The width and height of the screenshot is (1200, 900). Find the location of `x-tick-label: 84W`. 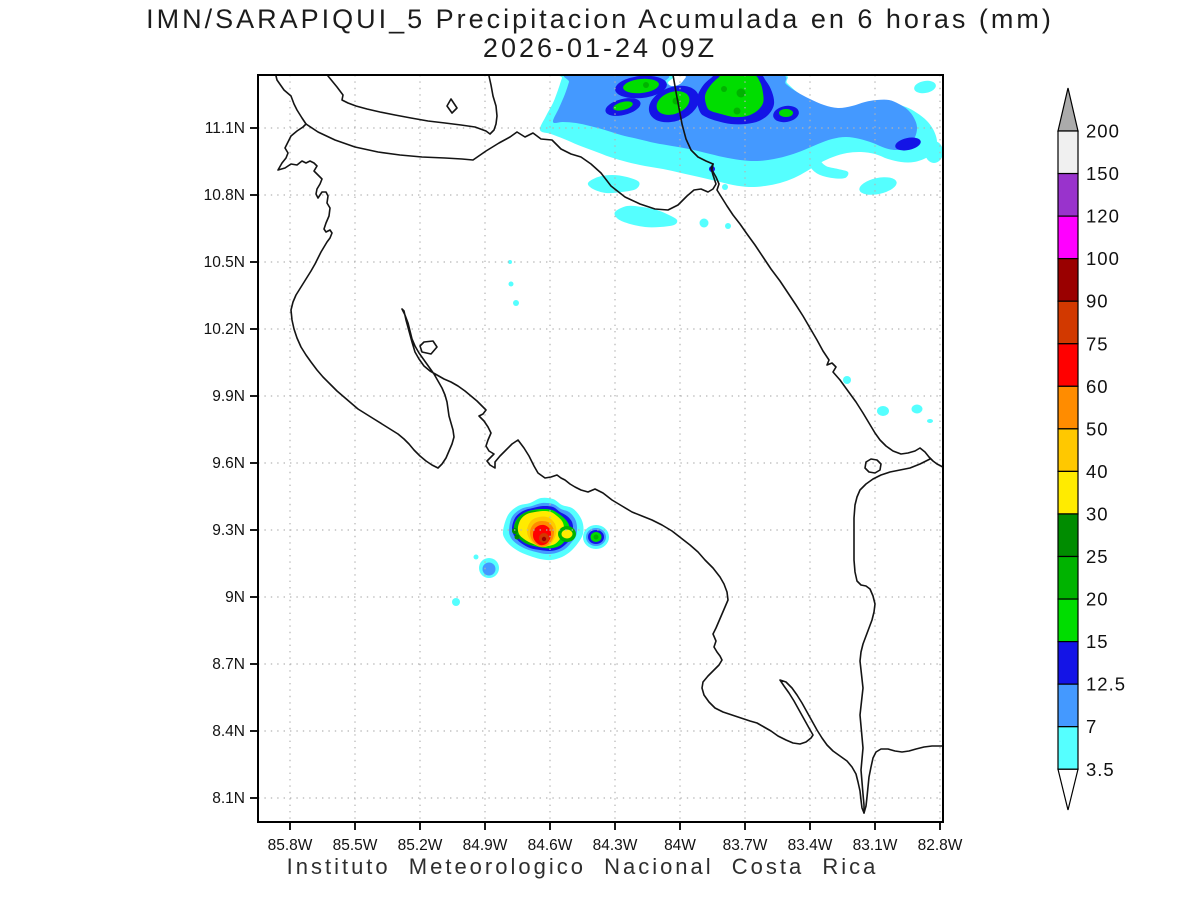

x-tick-label: 84W is located at coordinates (680, 845).